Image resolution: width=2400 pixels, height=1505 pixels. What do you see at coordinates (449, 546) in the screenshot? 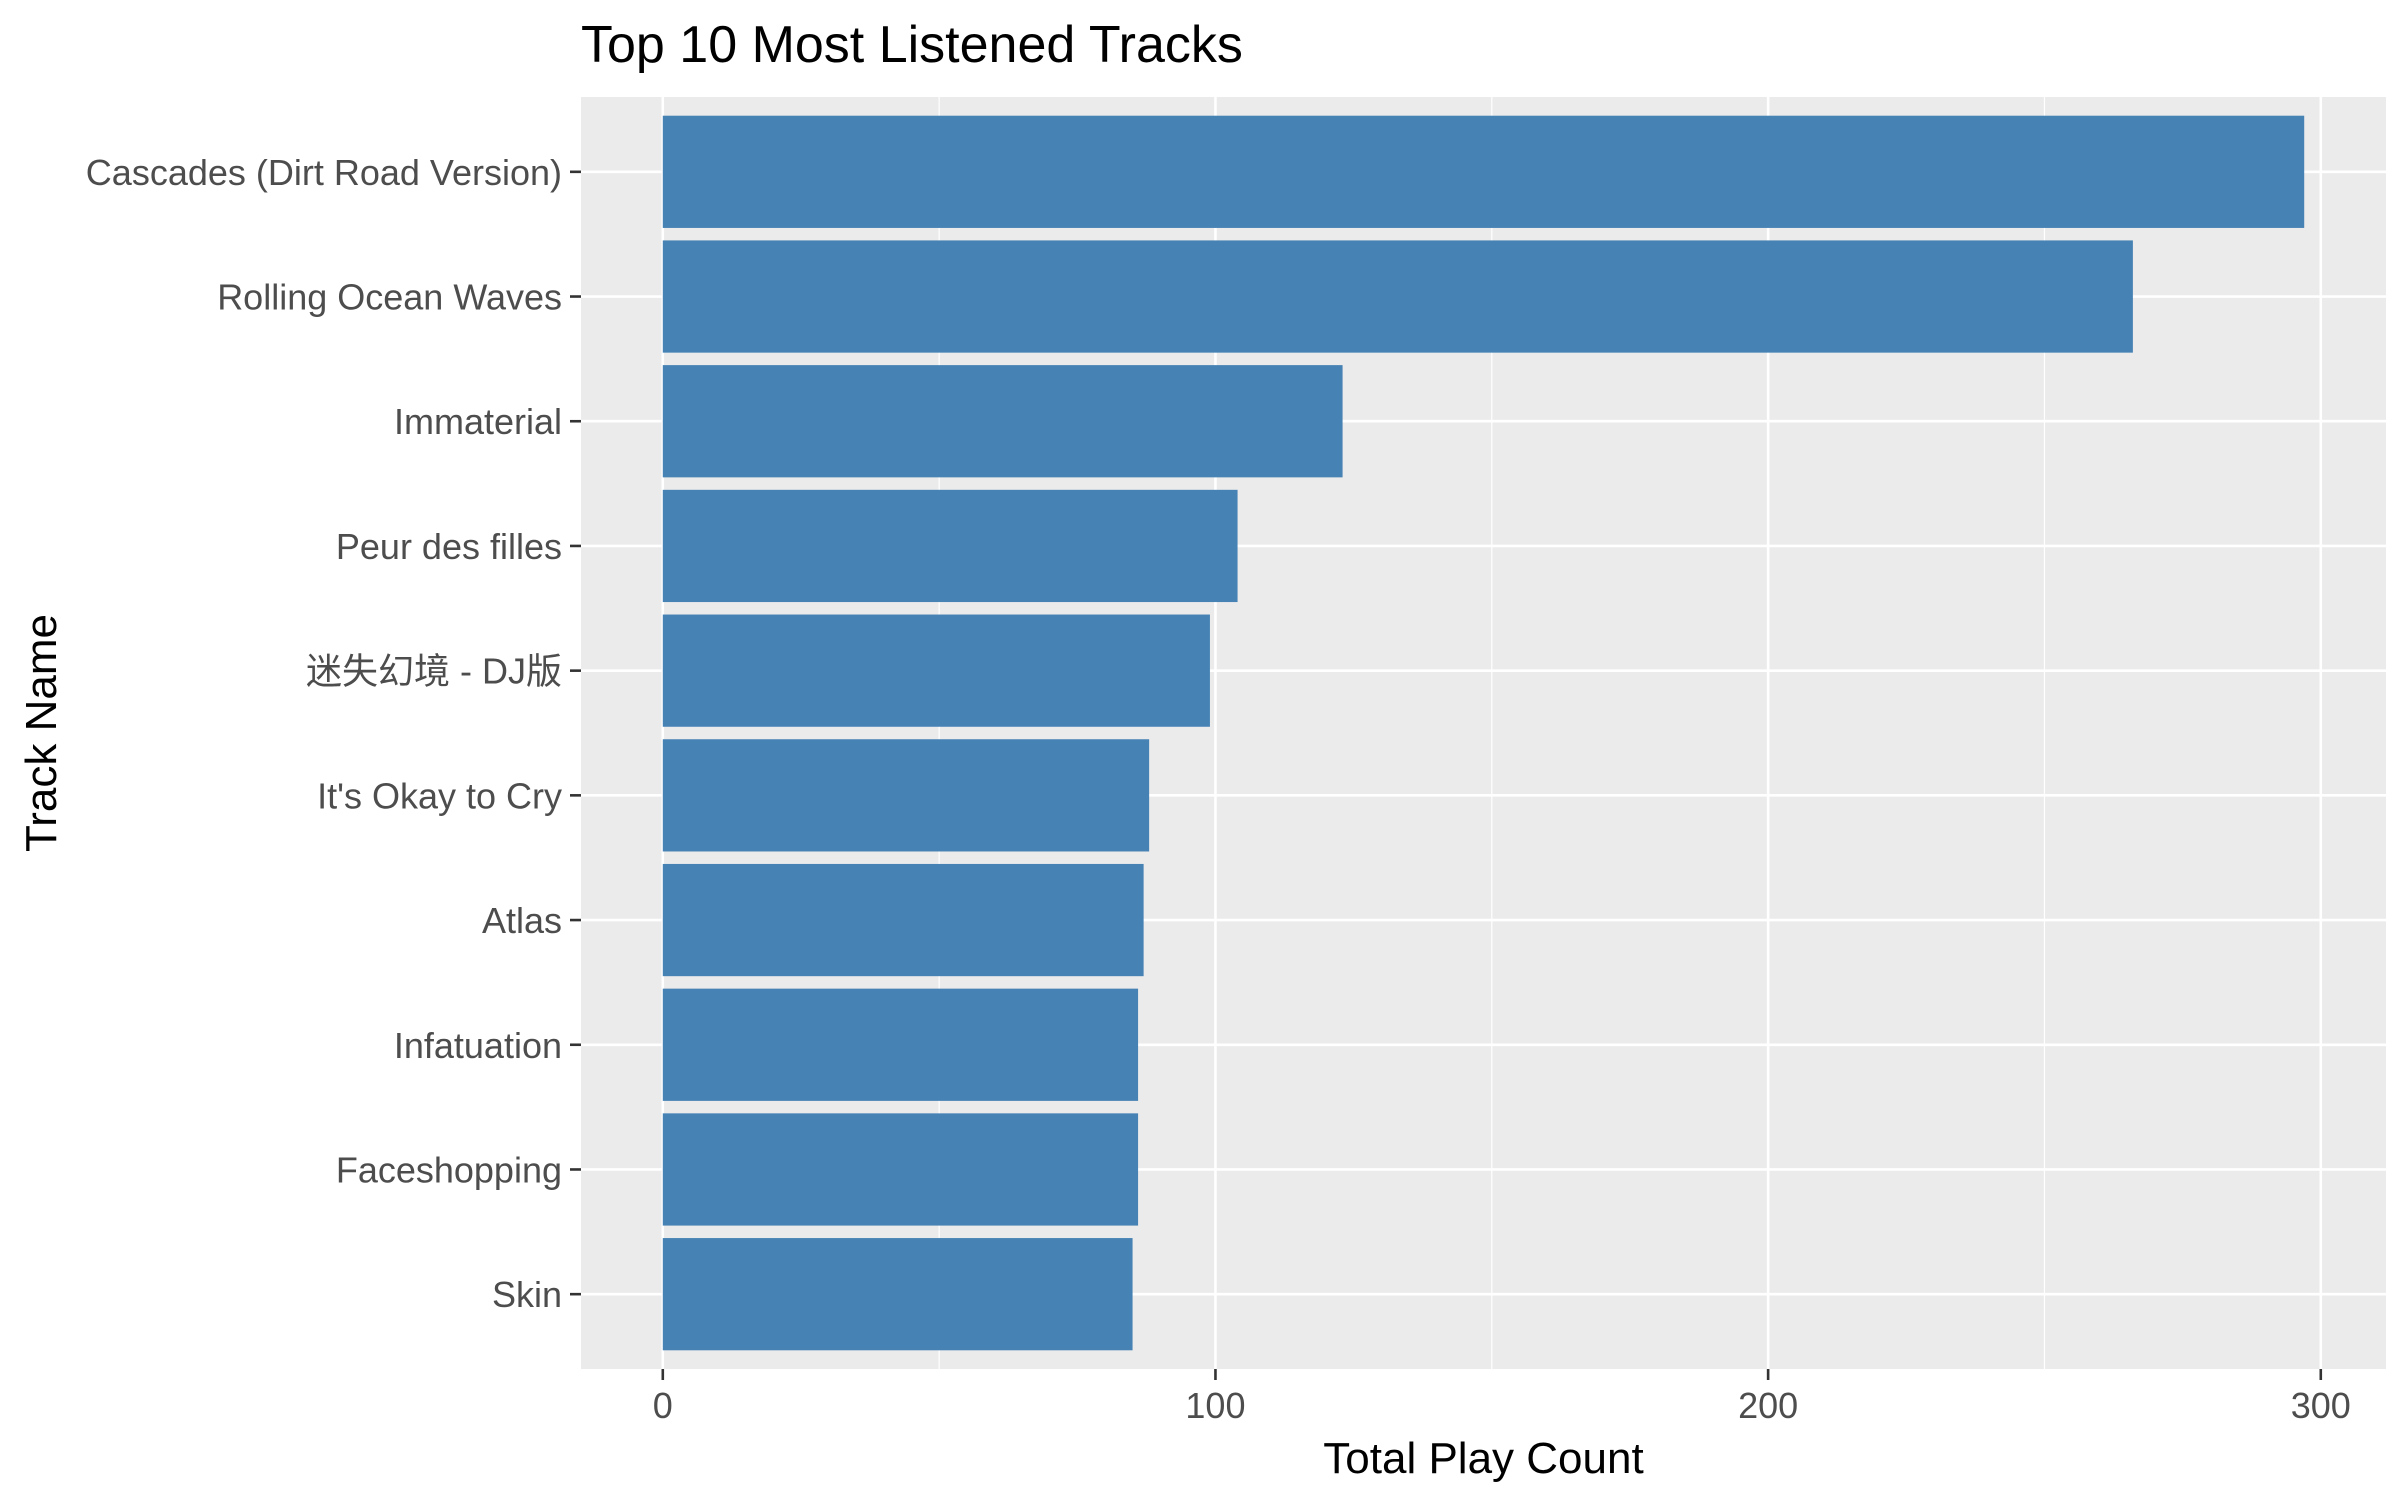
I see `y-tick-label: Peur des filles` at bounding box center [449, 546].